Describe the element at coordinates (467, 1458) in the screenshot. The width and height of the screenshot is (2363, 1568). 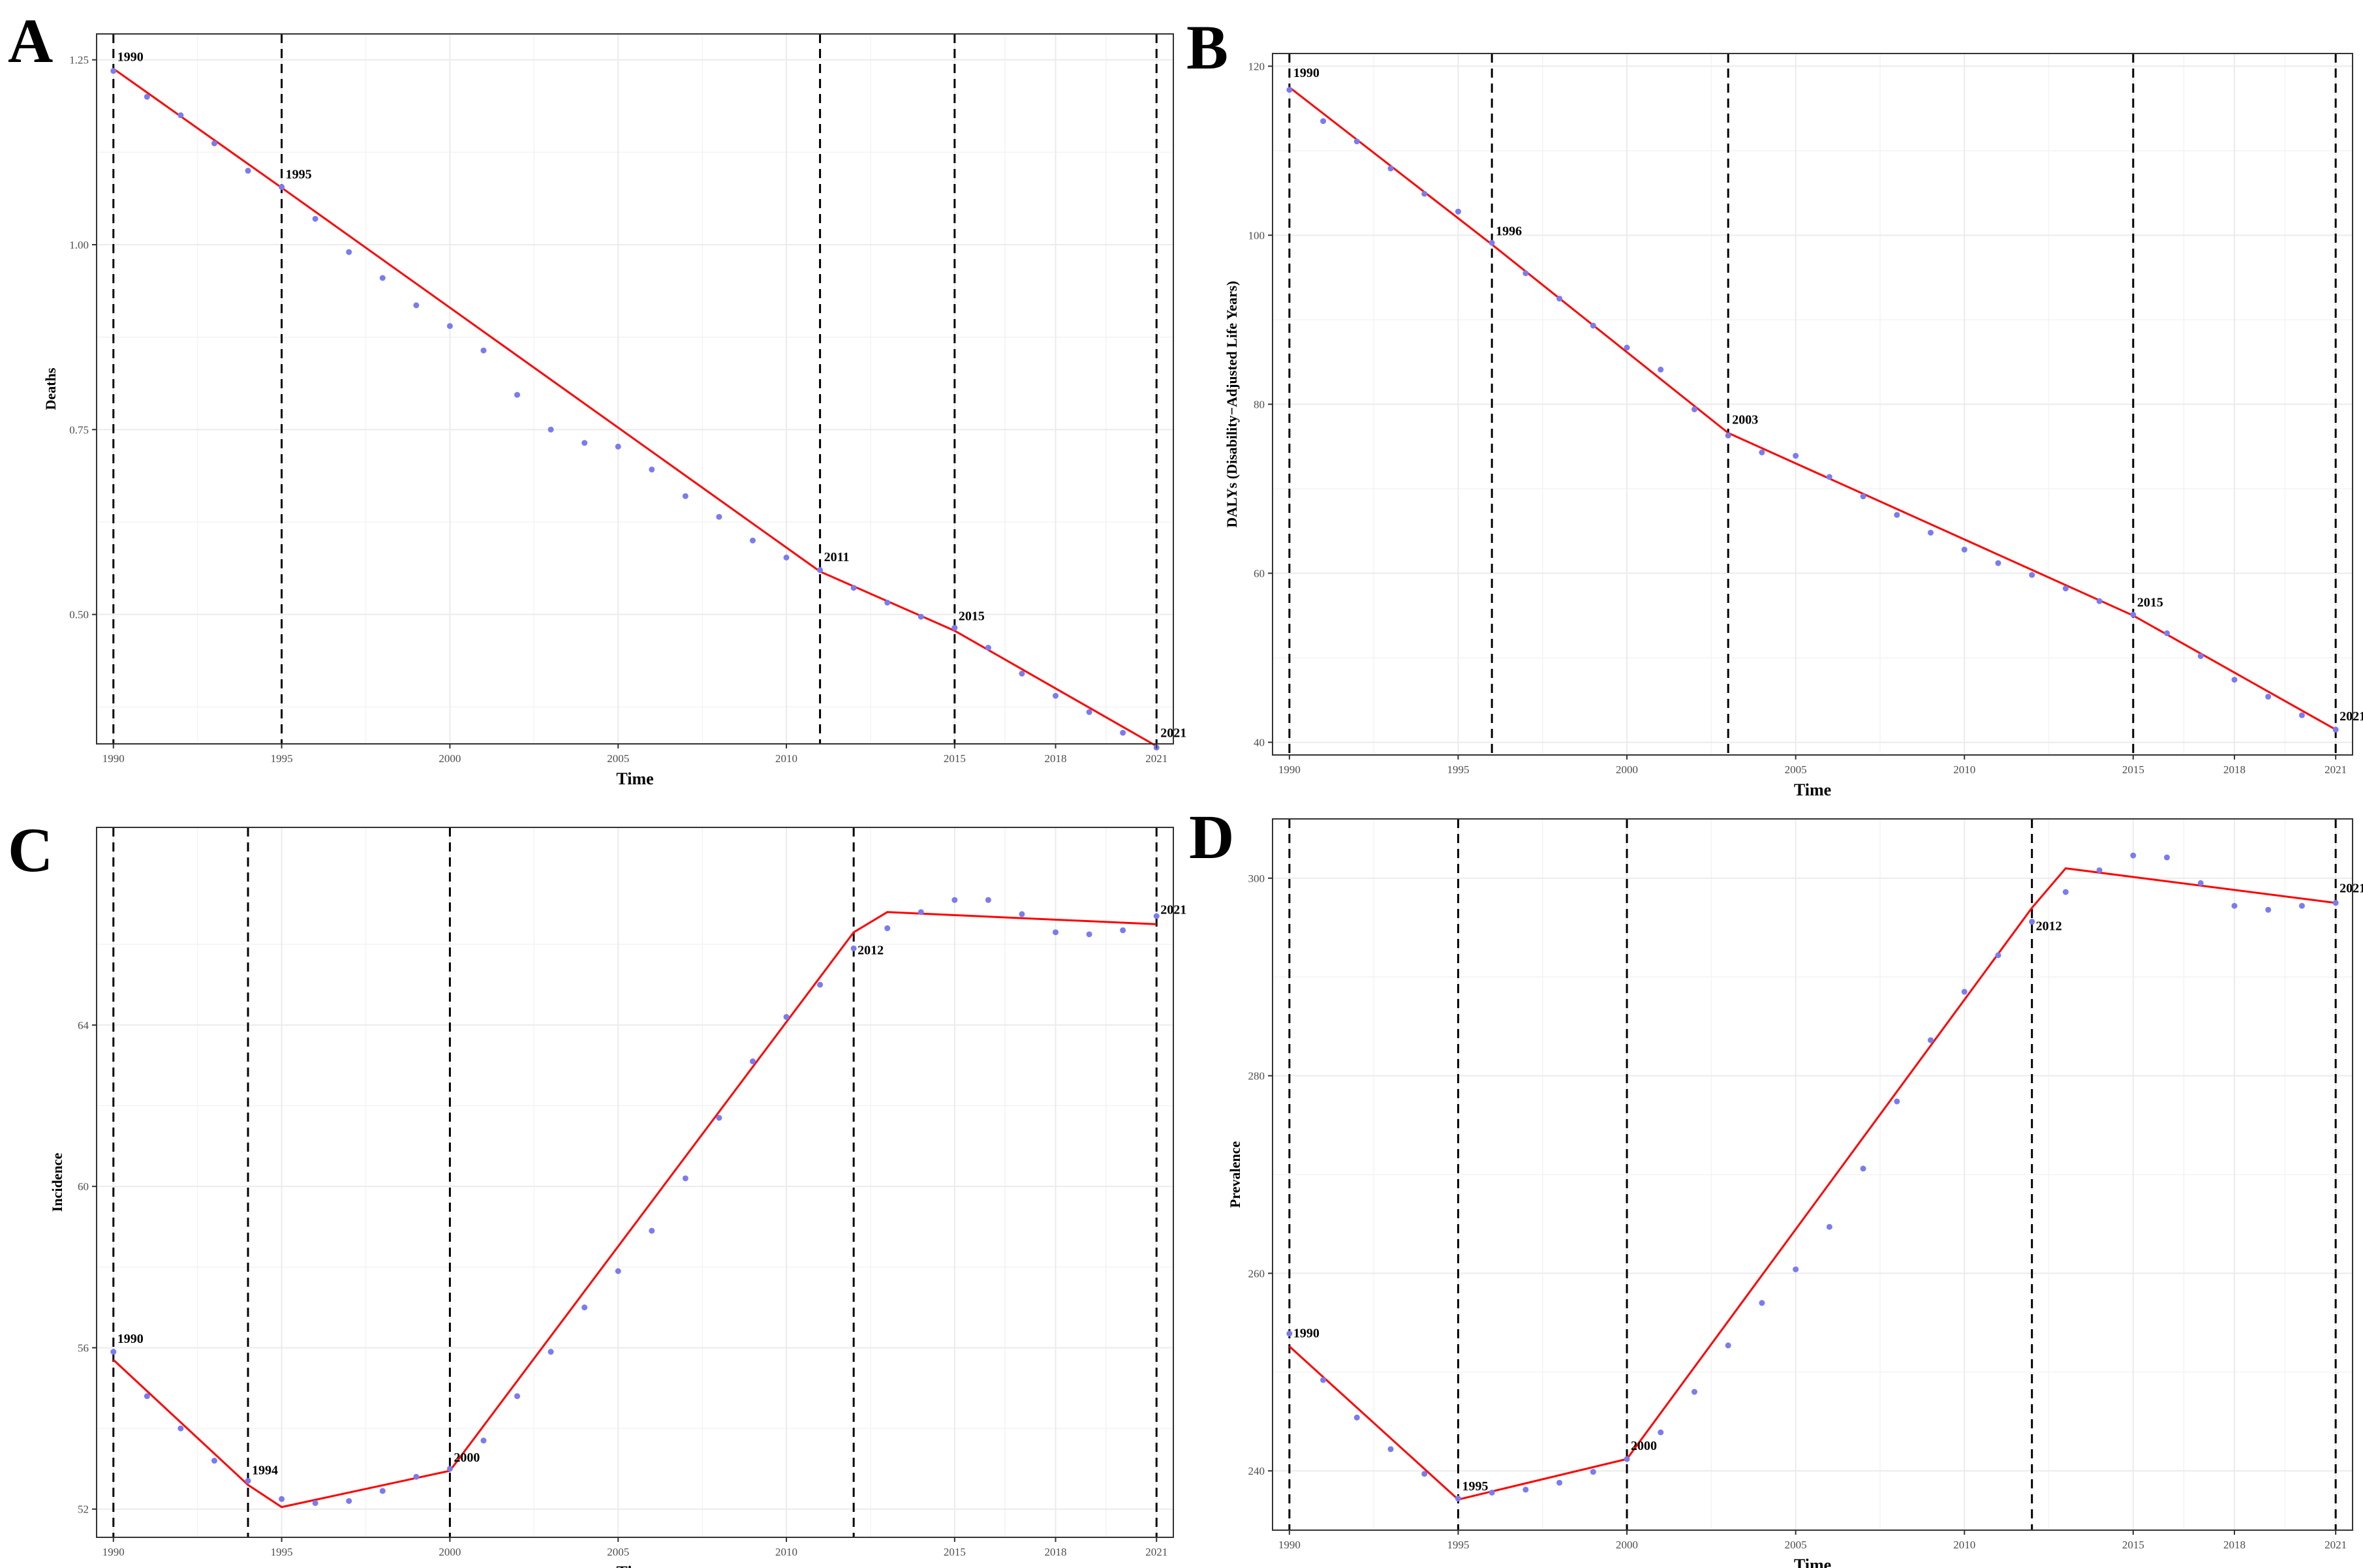
I see `joinpoint-label-2000: 2000` at that location.